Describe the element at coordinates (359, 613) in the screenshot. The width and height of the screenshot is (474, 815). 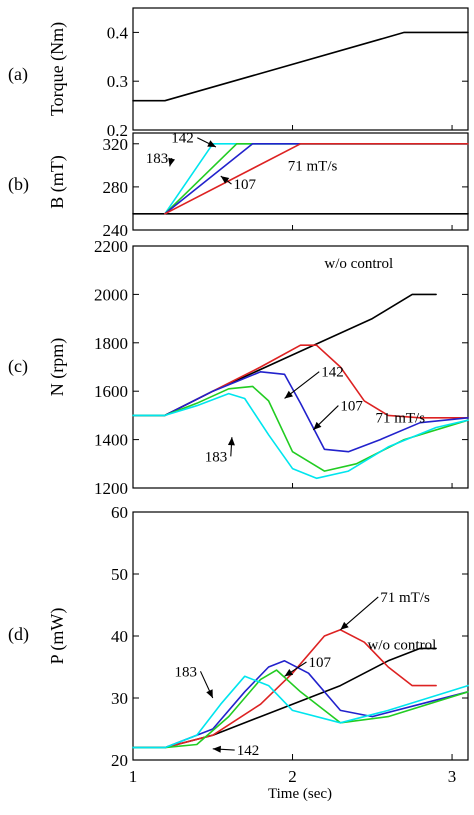
I see `panel-d-annotation-arrow` at that location.